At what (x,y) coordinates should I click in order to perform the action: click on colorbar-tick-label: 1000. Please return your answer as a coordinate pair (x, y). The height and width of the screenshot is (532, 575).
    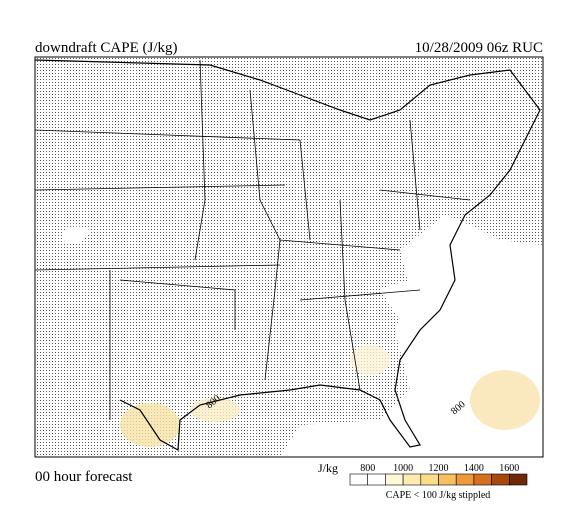
    Looking at the image, I should click on (403, 468).